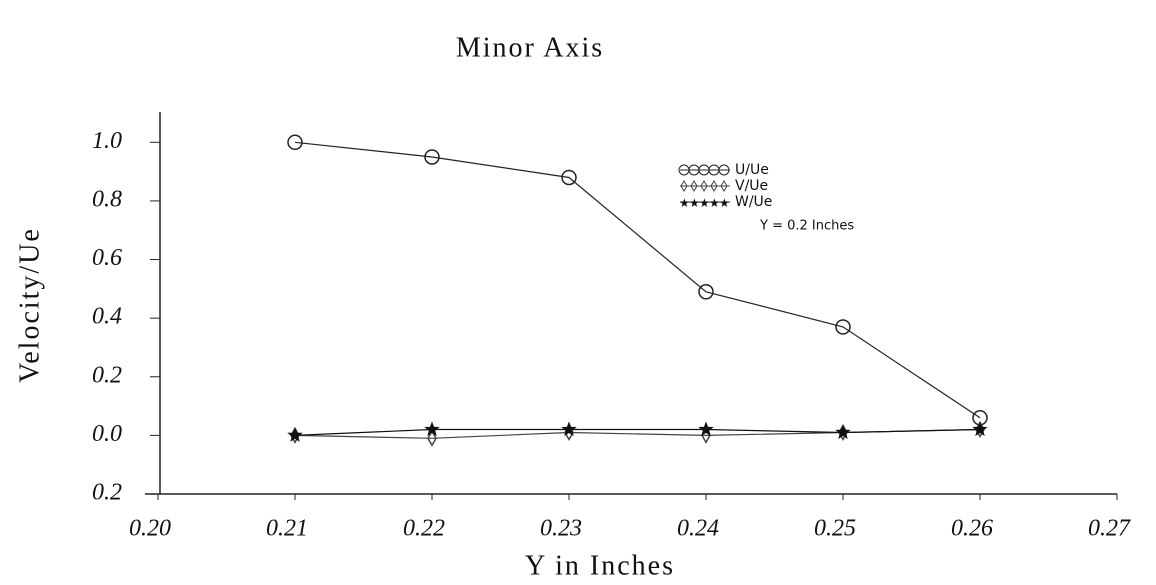 The height and width of the screenshot is (585, 1156). Describe the element at coordinates (107, 199) in the screenshot. I see `y-tick-label: 0.8` at that location.